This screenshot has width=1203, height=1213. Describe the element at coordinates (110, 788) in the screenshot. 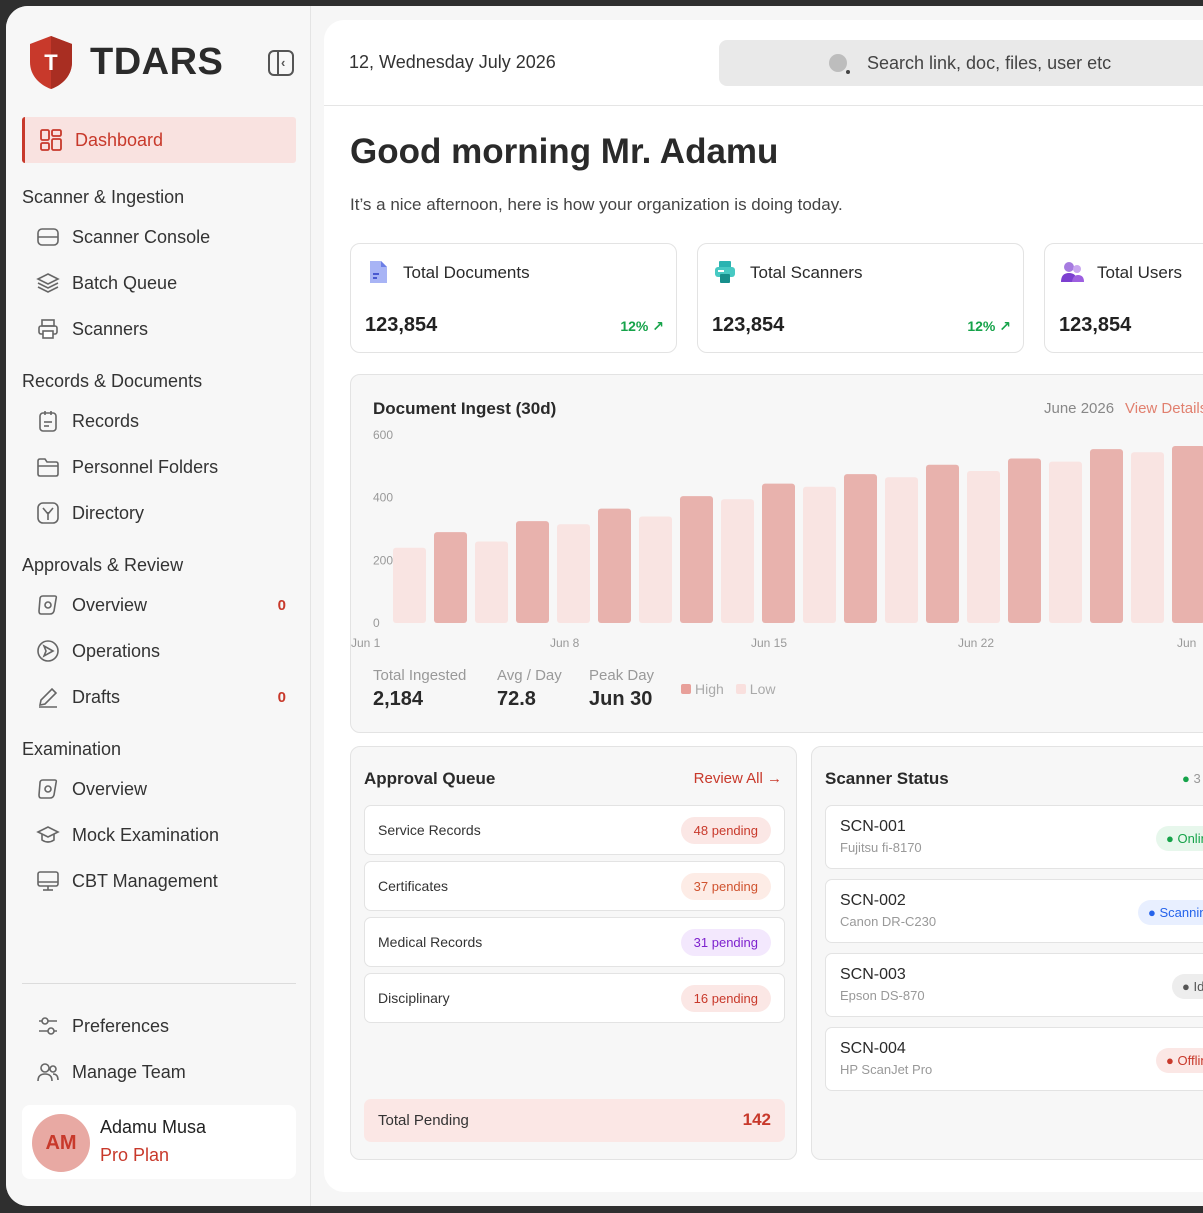

I see `sidebar-item-label: Overview` at that location.